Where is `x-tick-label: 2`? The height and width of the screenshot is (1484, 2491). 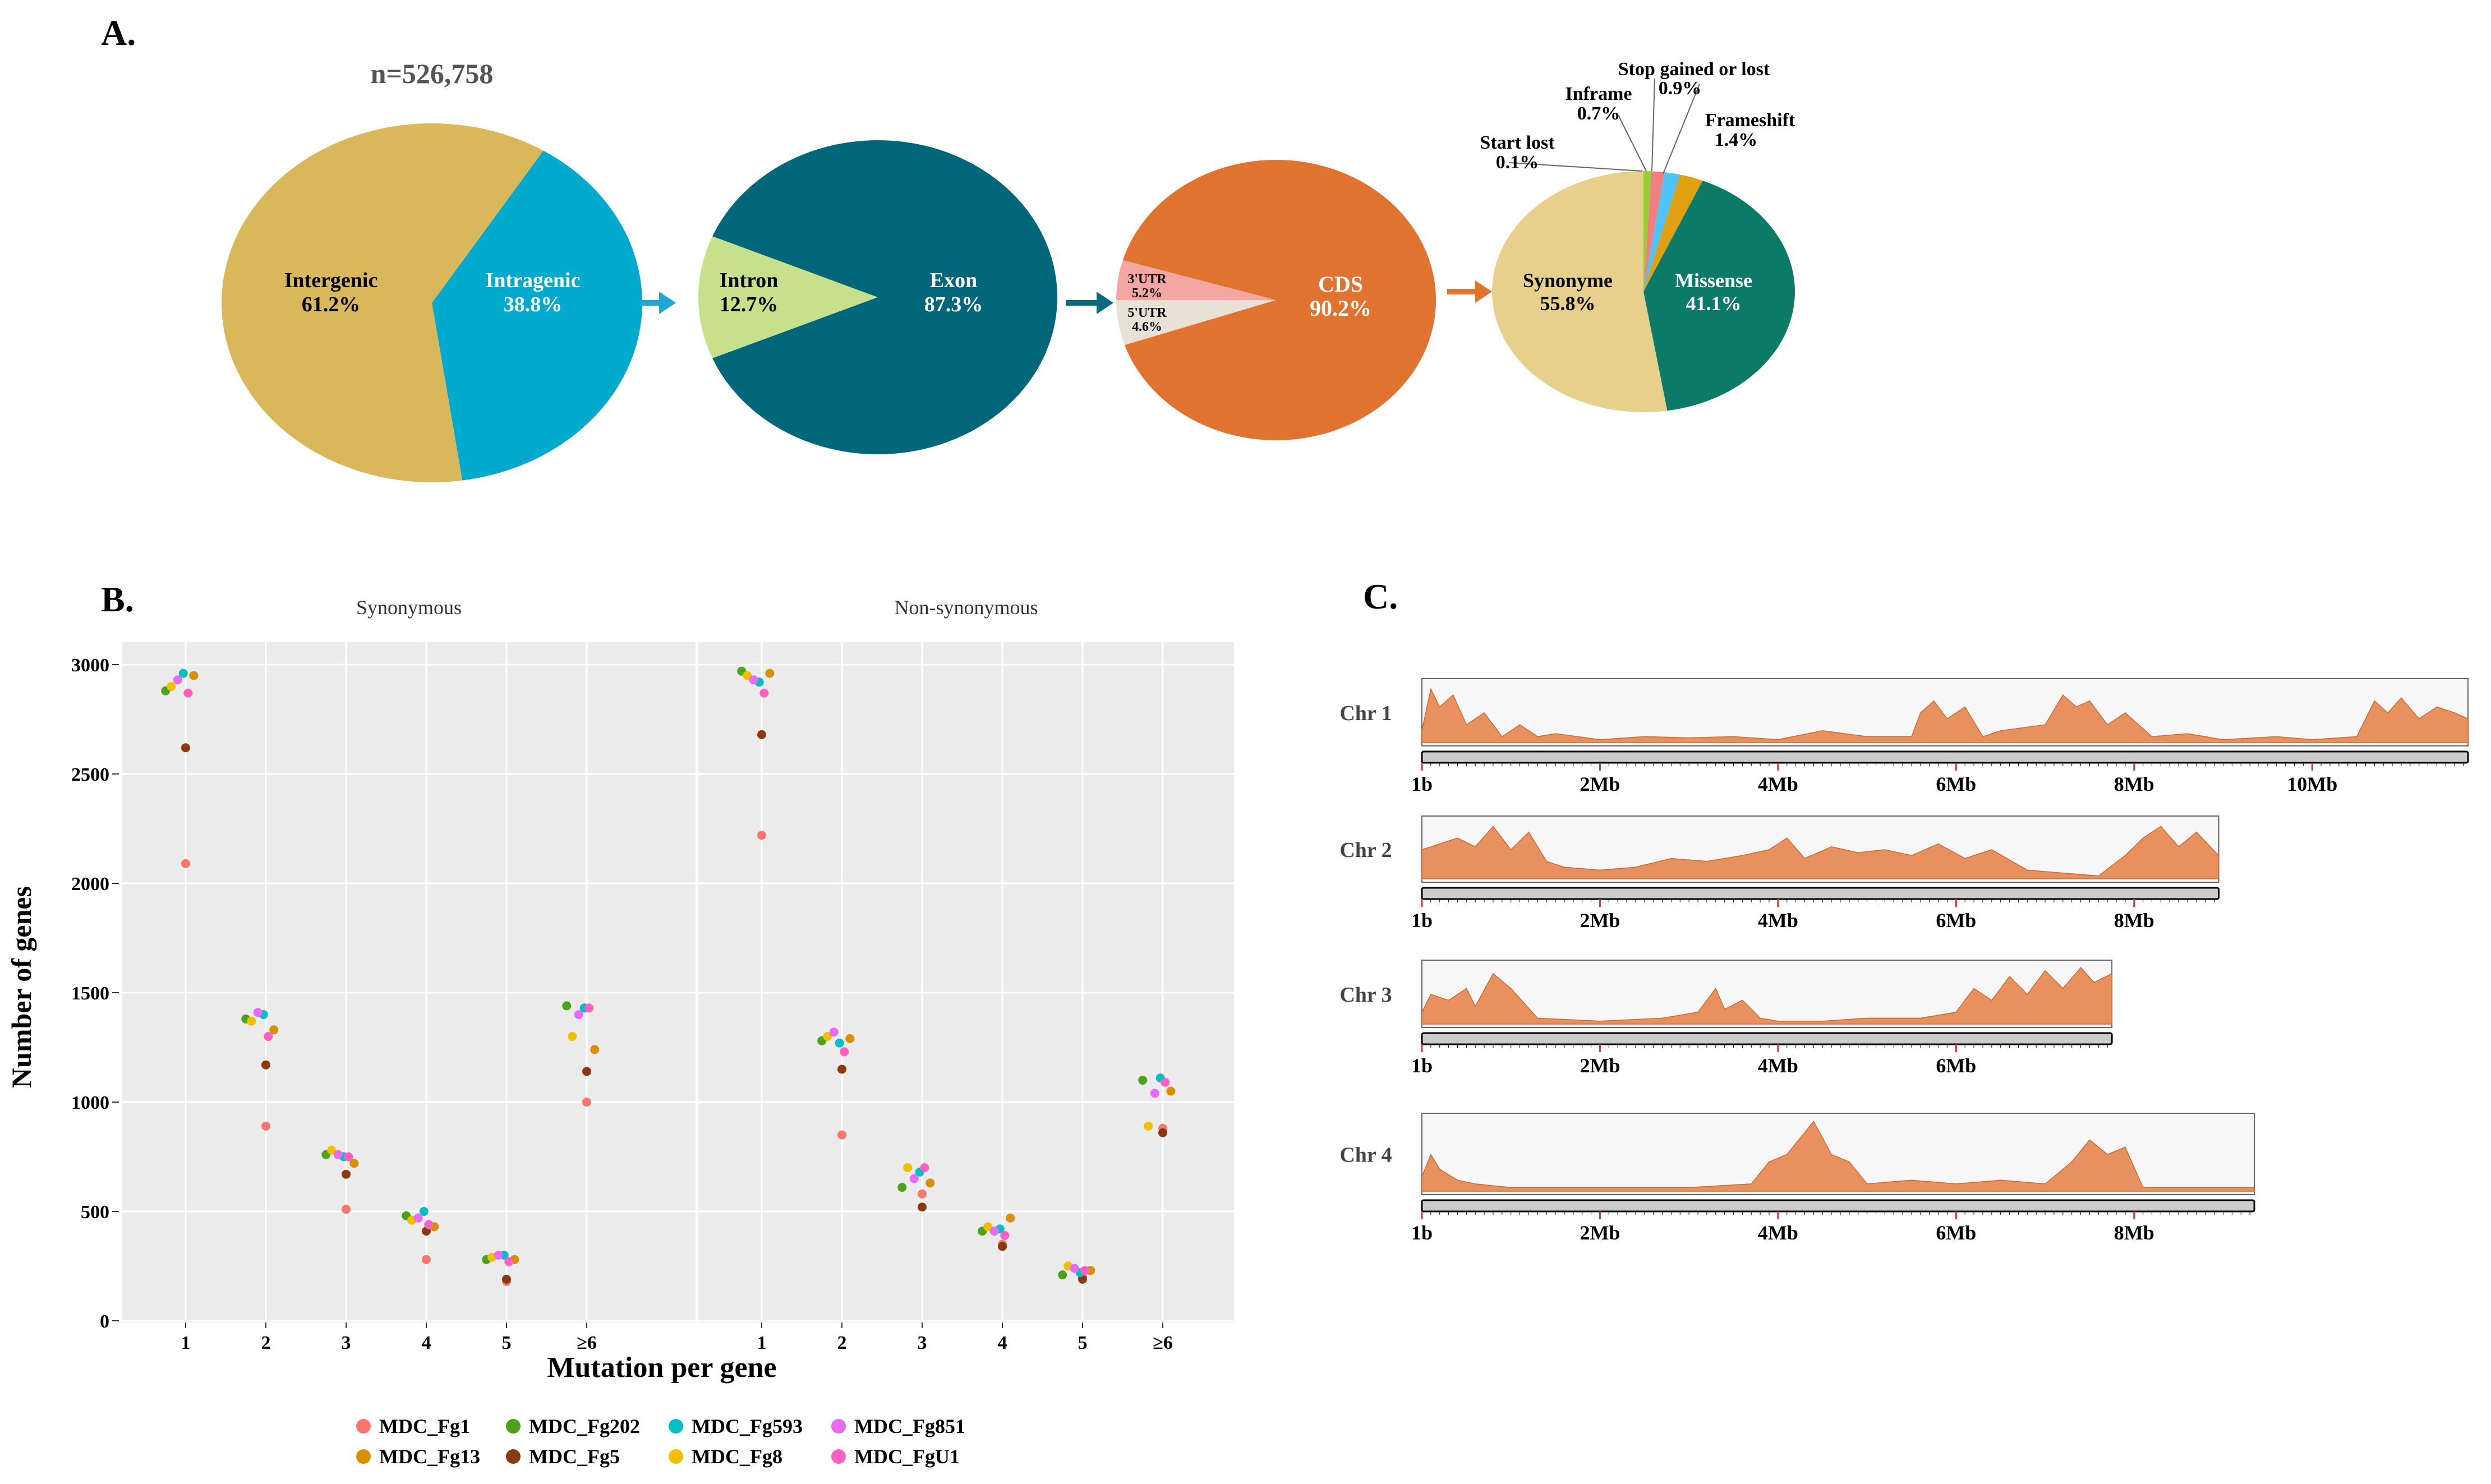 x-tick-label: 2 is located at coordinates (266, 1343).